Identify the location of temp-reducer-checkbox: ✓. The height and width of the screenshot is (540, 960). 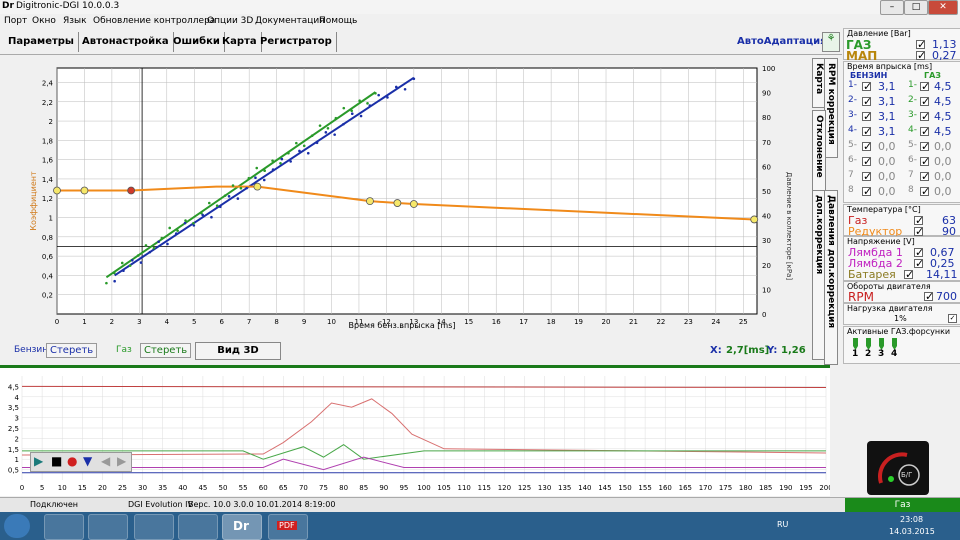
(919, 231).